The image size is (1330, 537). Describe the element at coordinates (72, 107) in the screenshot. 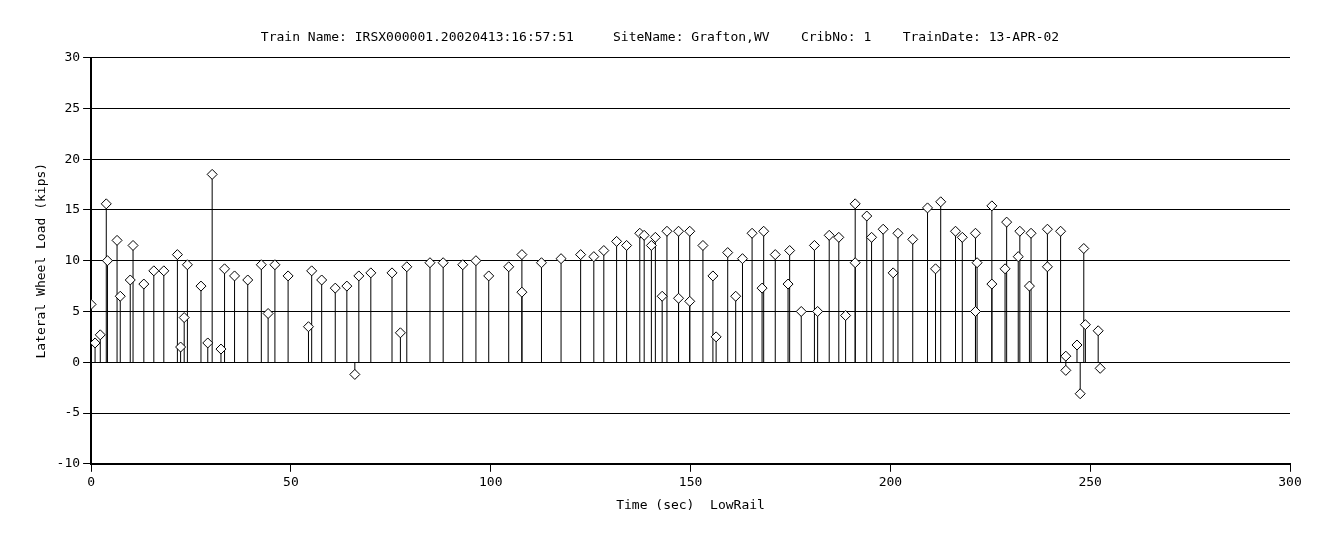

I see `y-tick-label: 25` at that location.